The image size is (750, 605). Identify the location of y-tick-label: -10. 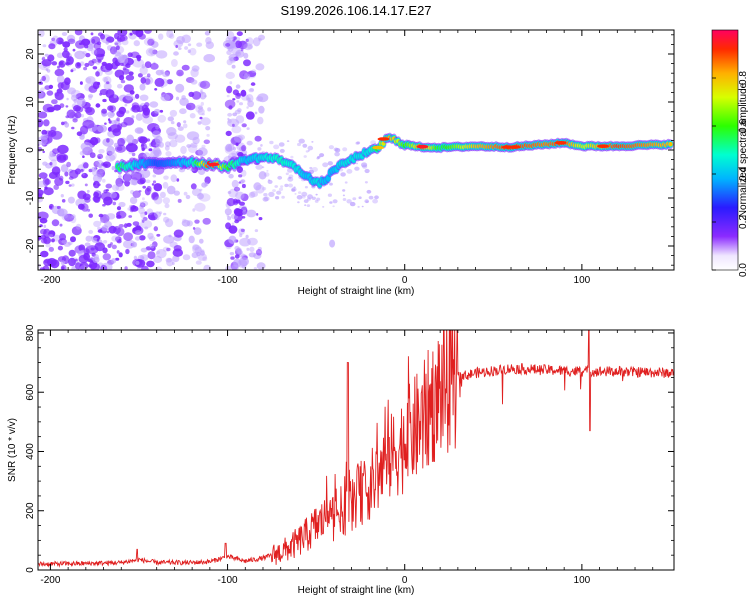
(30, 197).